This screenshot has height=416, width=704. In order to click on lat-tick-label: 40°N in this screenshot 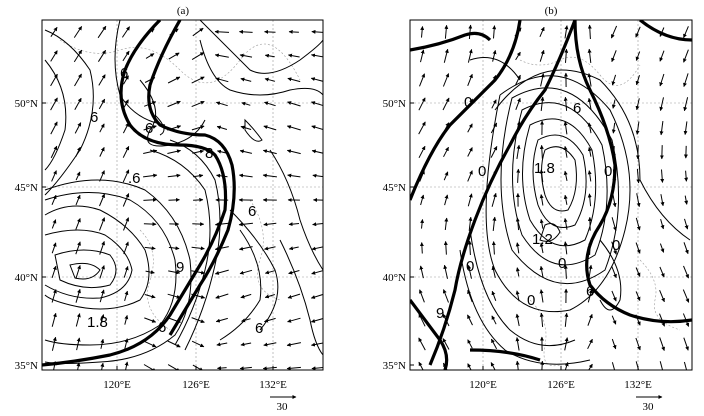, I will do `click(26, 278)`.